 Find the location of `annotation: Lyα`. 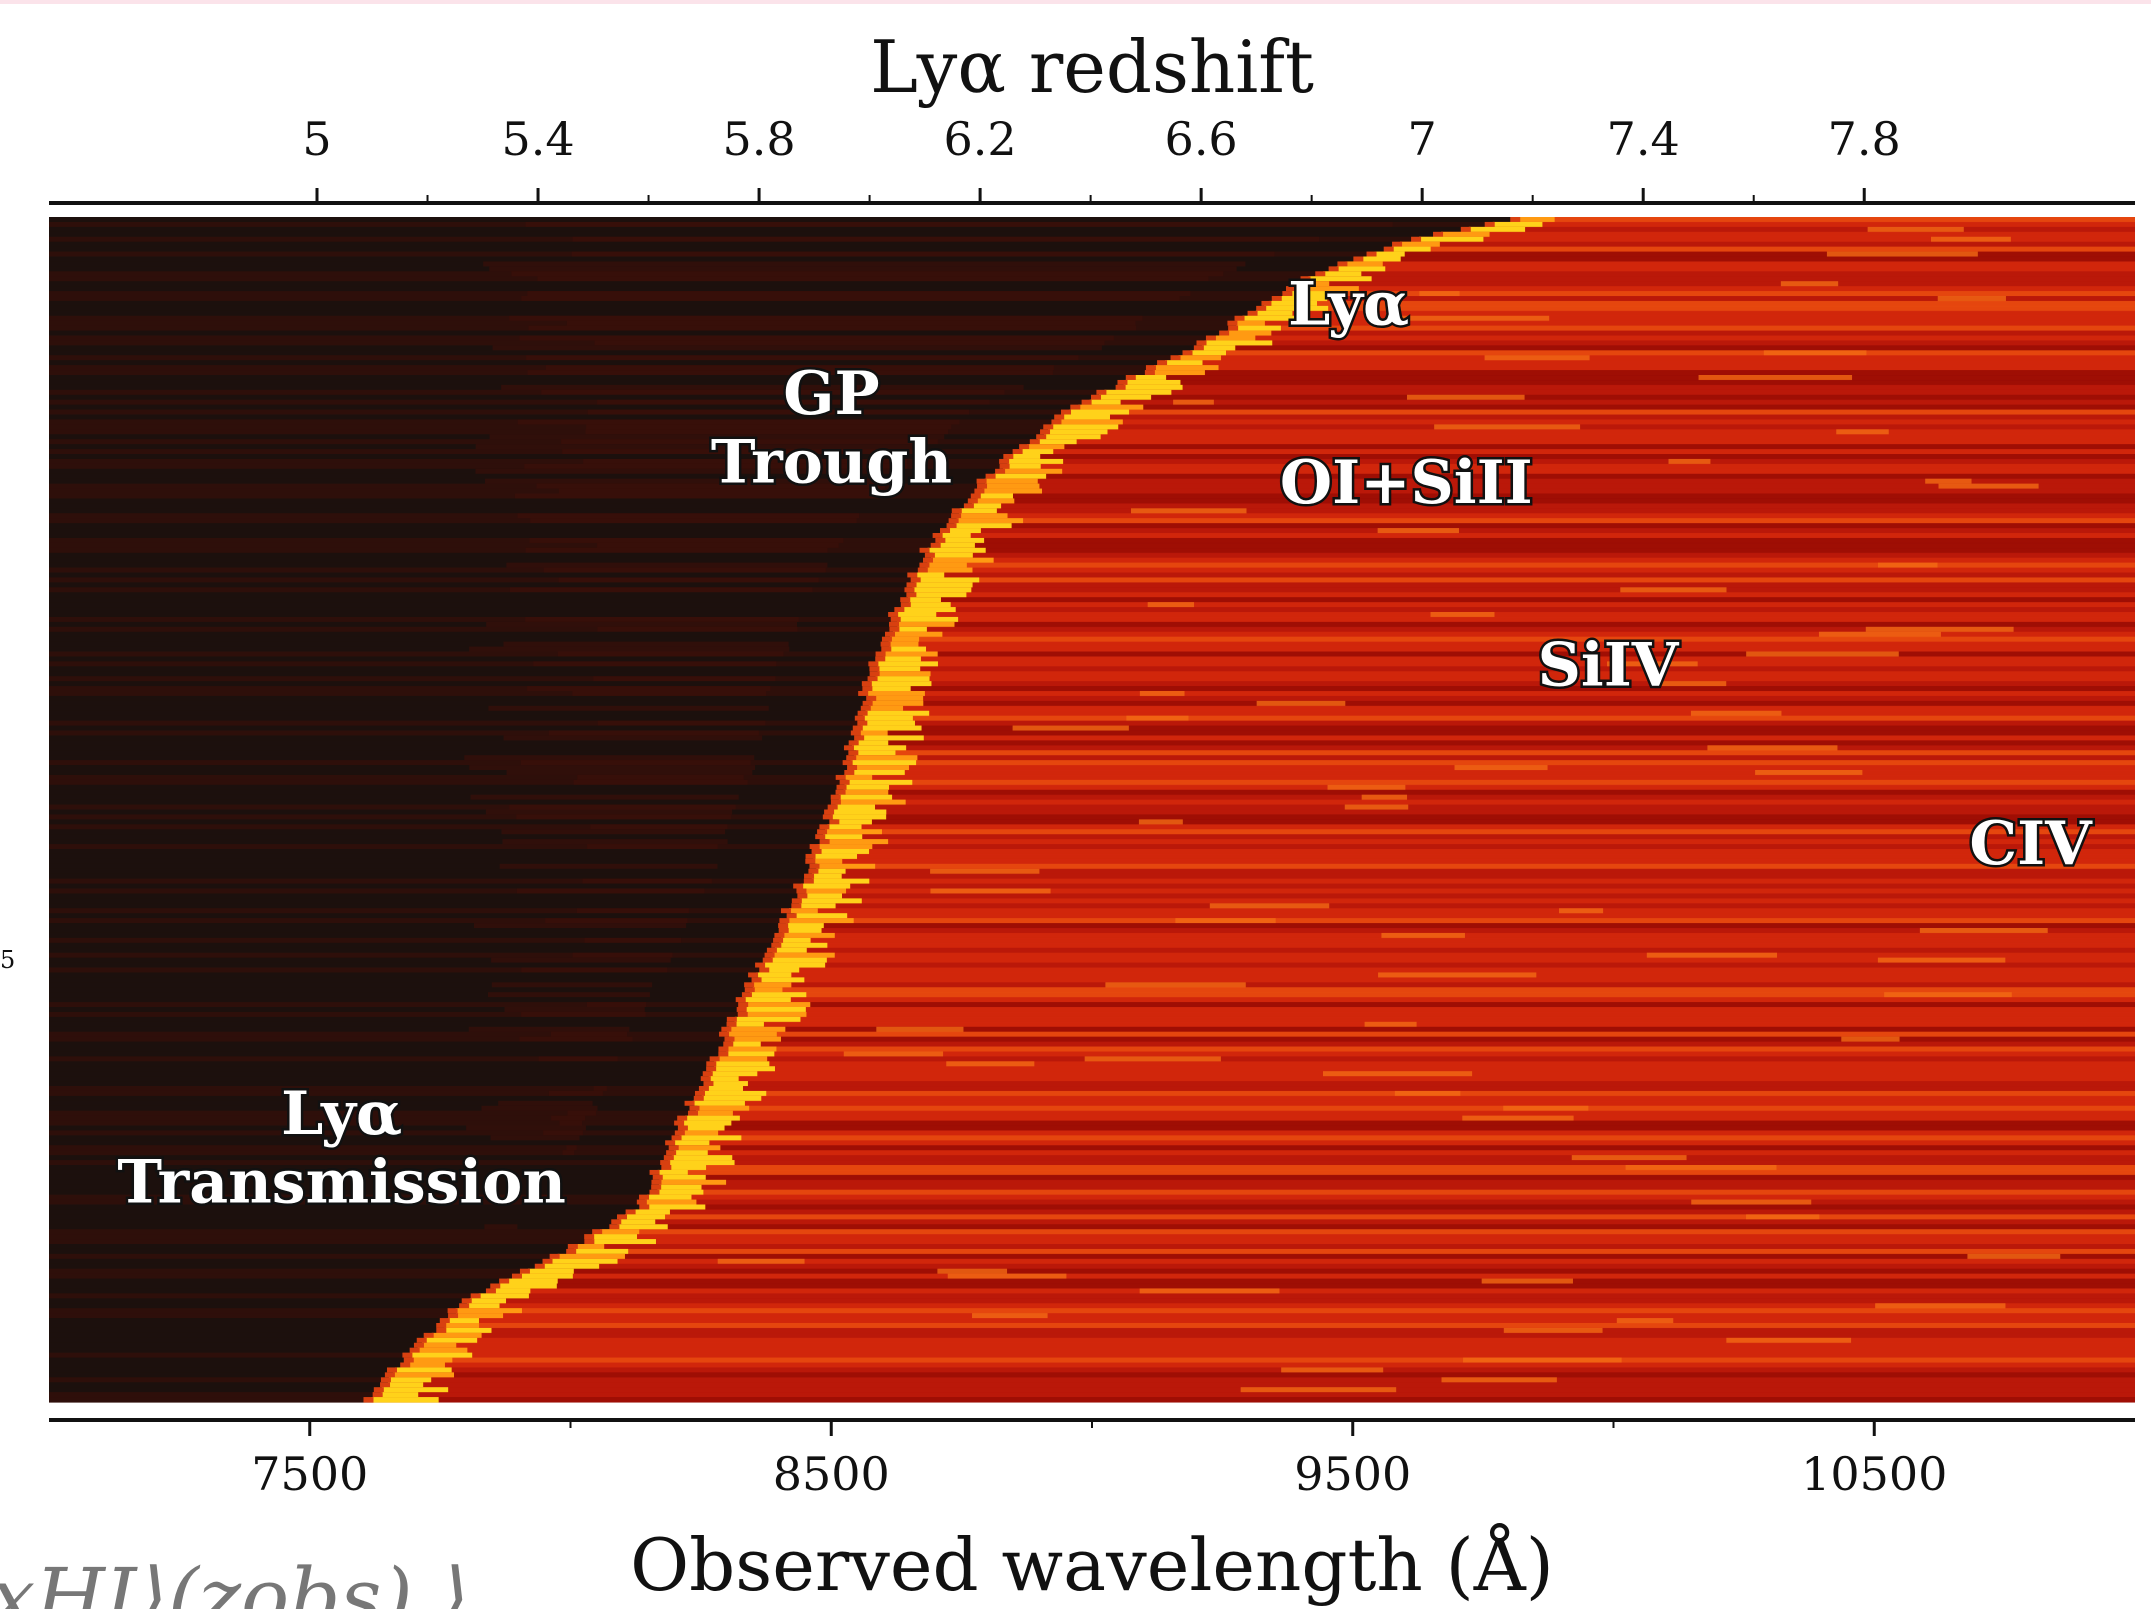

annotation: Lyα is located at coordinates (341, 1114).